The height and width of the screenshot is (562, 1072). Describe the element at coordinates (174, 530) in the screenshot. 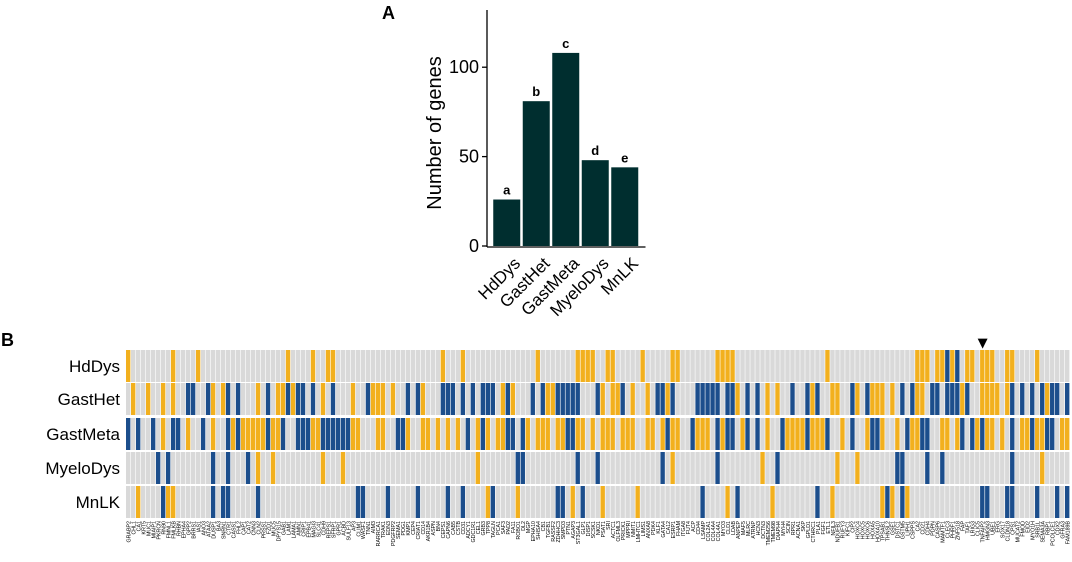

I see `column-label: FMLKB` at that location.